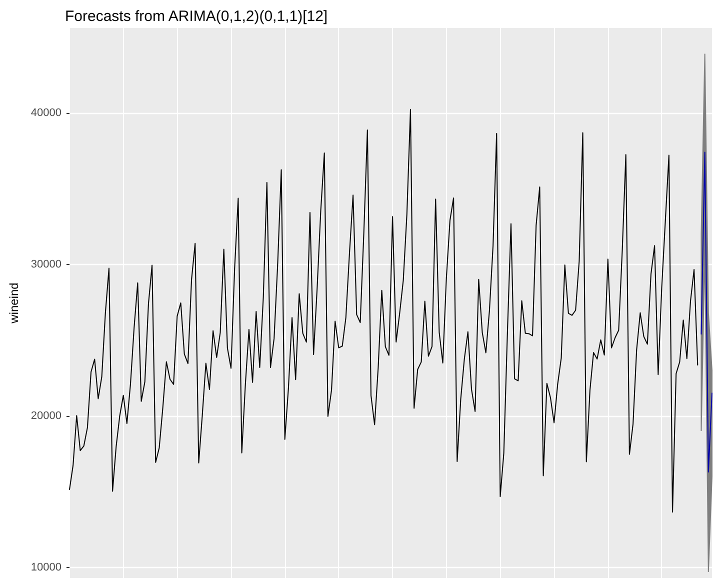 This screenshot has width=720, height=583. Describe the element at coordinates (46, 264) in the screenshot. I see `y-tick-label: 30000` at that location.